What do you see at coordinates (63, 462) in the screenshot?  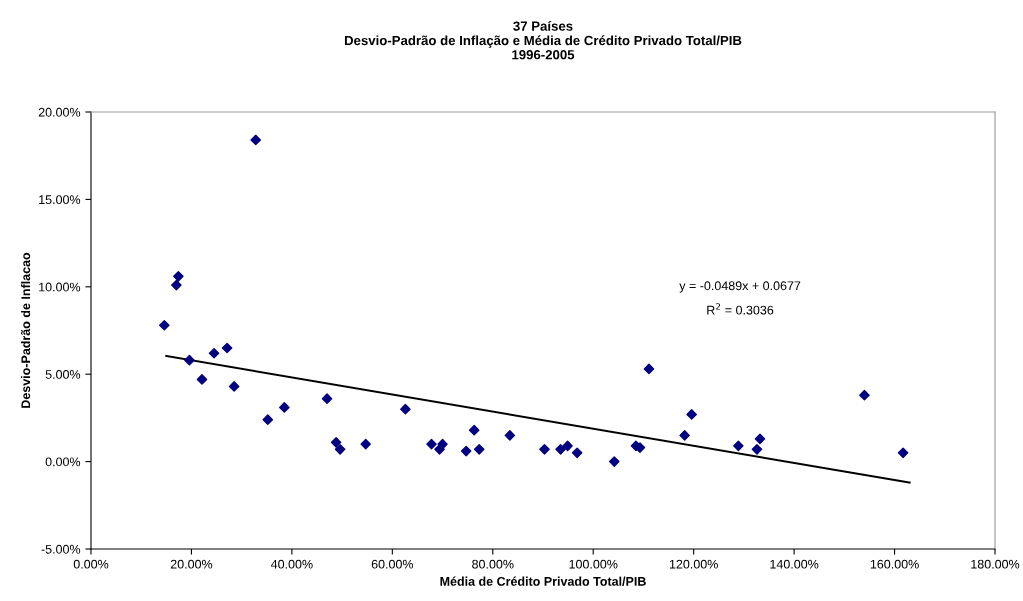 I see `y-tick-label: 0.00%` at bounding box center [63, 462].